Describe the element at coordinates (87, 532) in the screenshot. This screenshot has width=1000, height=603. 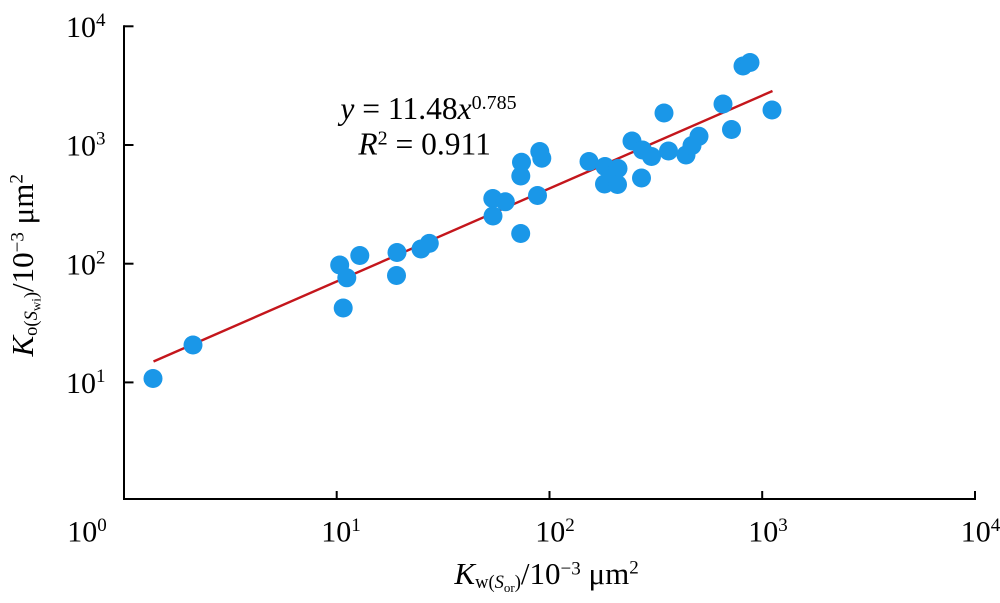
I see `svg-text: 10⁰` at that location.